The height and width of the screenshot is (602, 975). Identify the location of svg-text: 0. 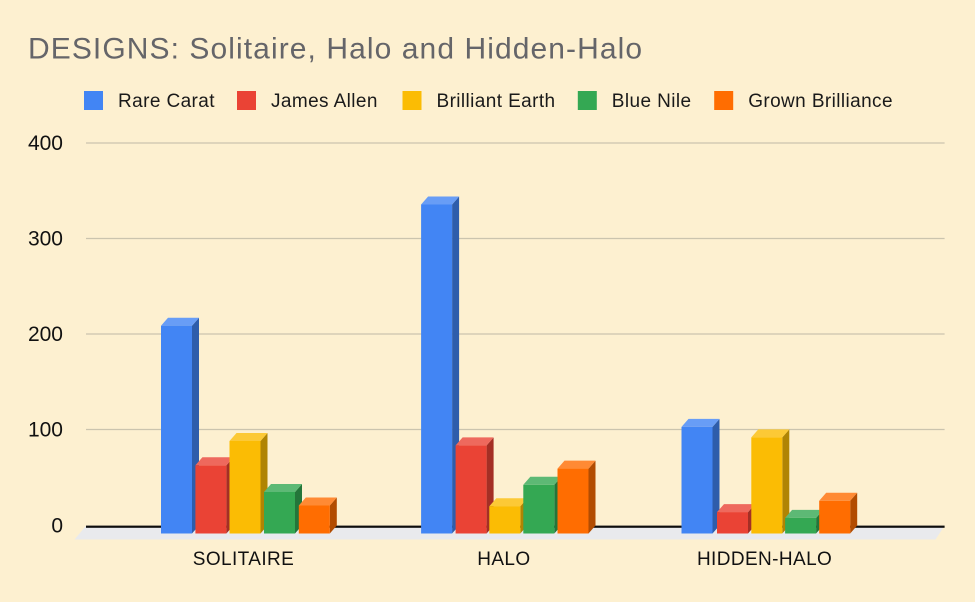
(57, 526).